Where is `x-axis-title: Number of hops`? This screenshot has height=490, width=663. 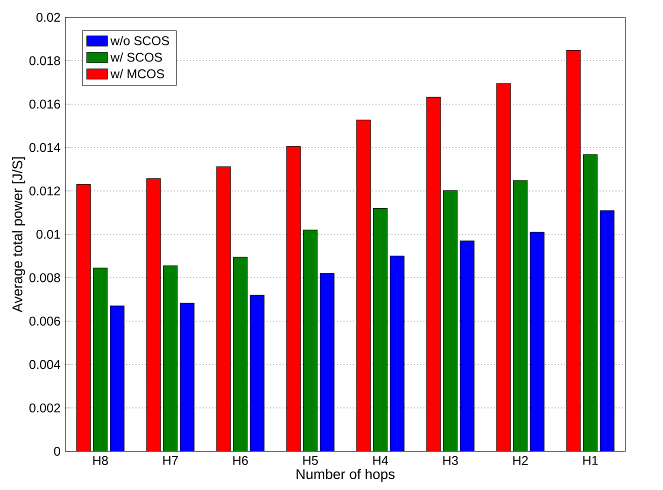 x-axis-title: Number of hops is located at coordinates (345, 475).